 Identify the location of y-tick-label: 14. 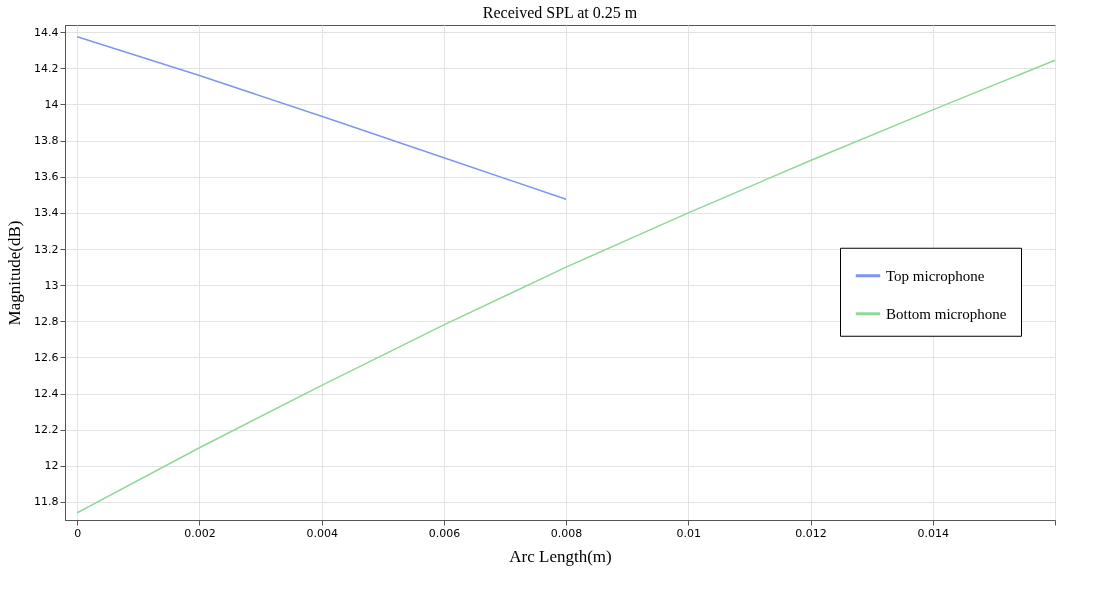
(51, 104).